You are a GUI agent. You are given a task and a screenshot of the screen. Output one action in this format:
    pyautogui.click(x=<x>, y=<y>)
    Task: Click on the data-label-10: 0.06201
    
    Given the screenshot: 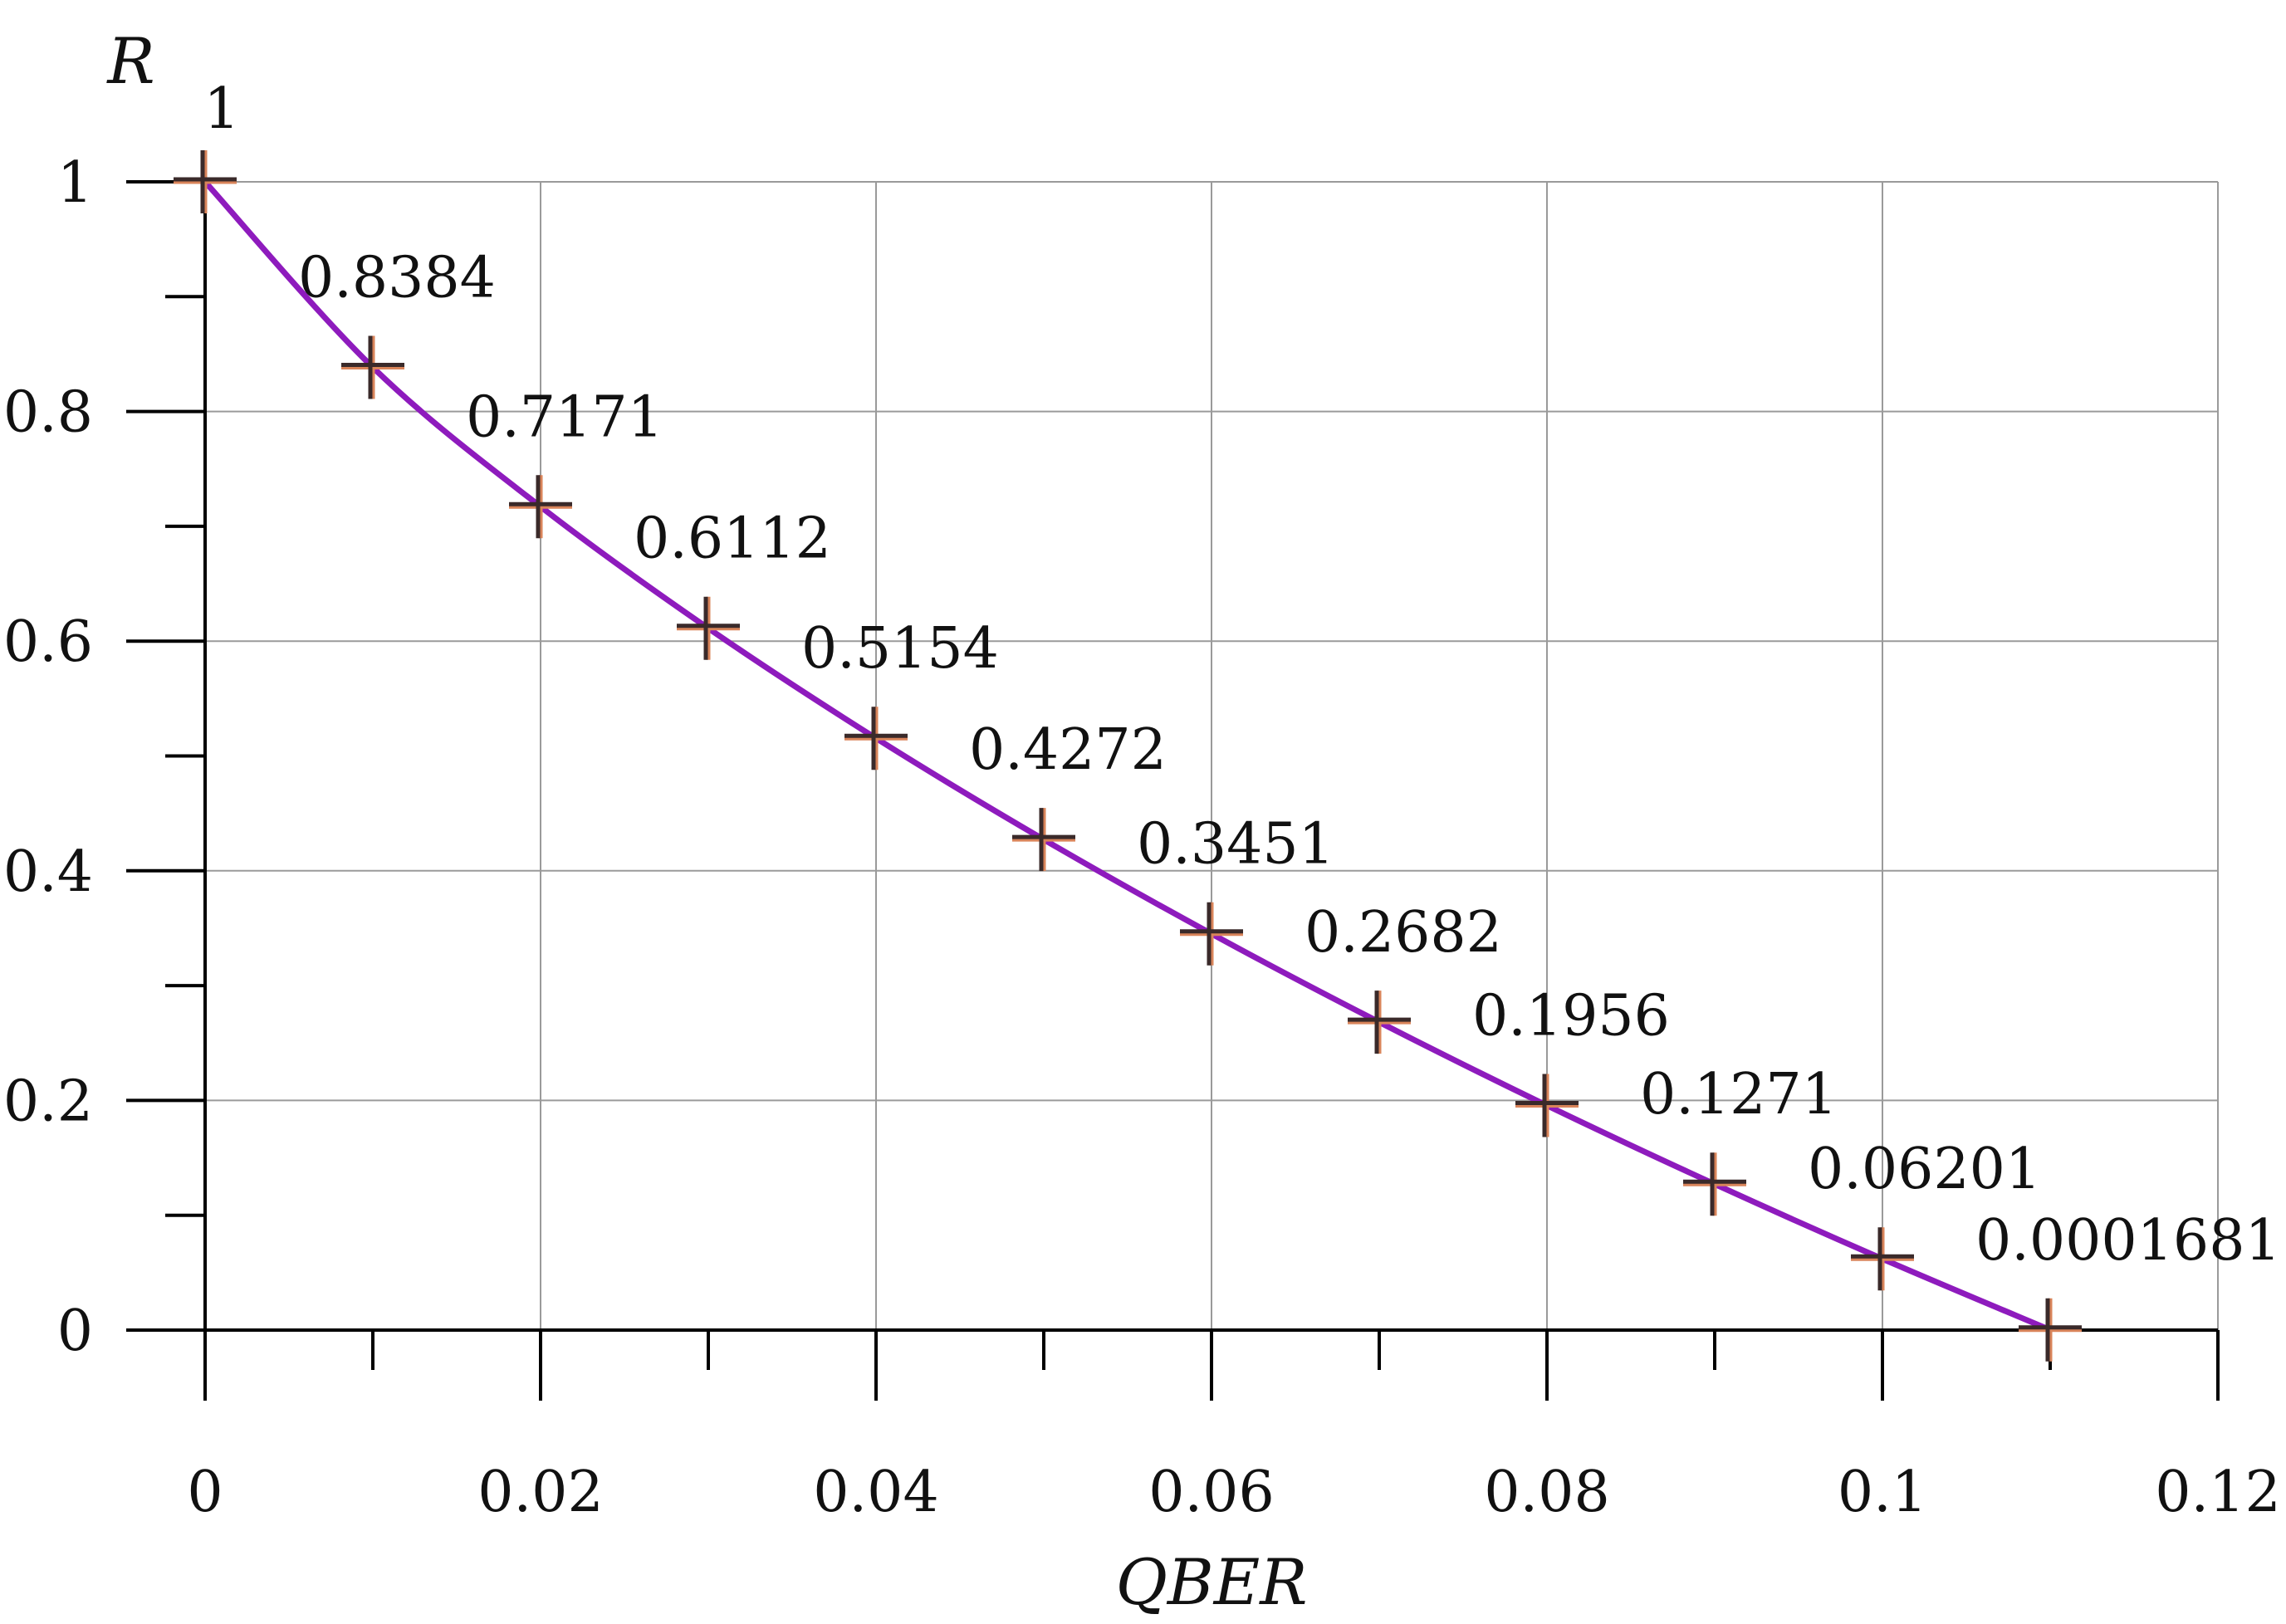 What is the action you would take?
    pyautogui.click(x=1924, y=1169)
    